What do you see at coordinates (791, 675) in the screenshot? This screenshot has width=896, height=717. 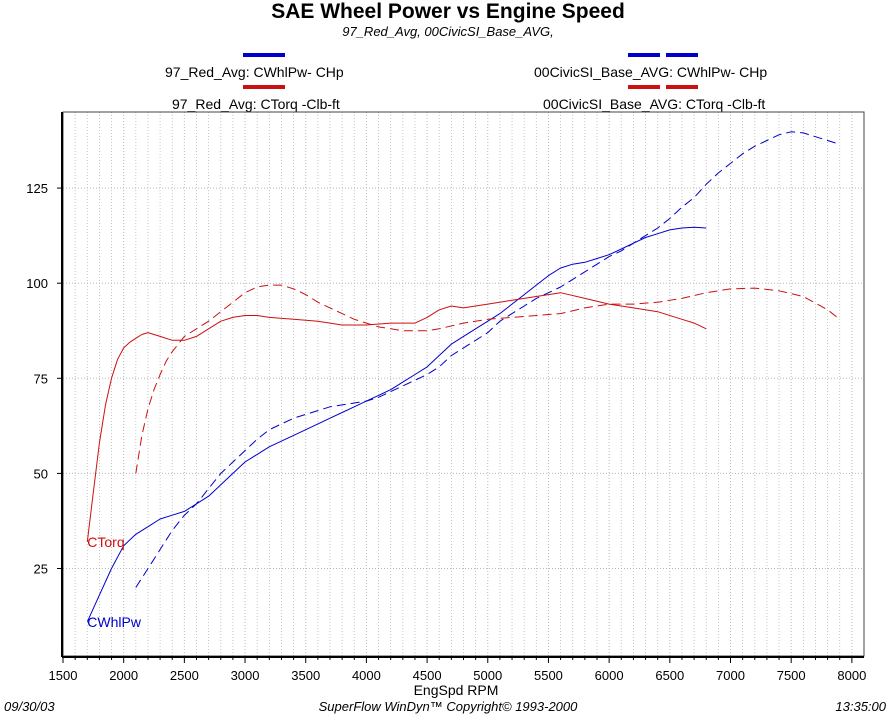 I see `x-tick-label: 7500` at bounding box center [791, 675].